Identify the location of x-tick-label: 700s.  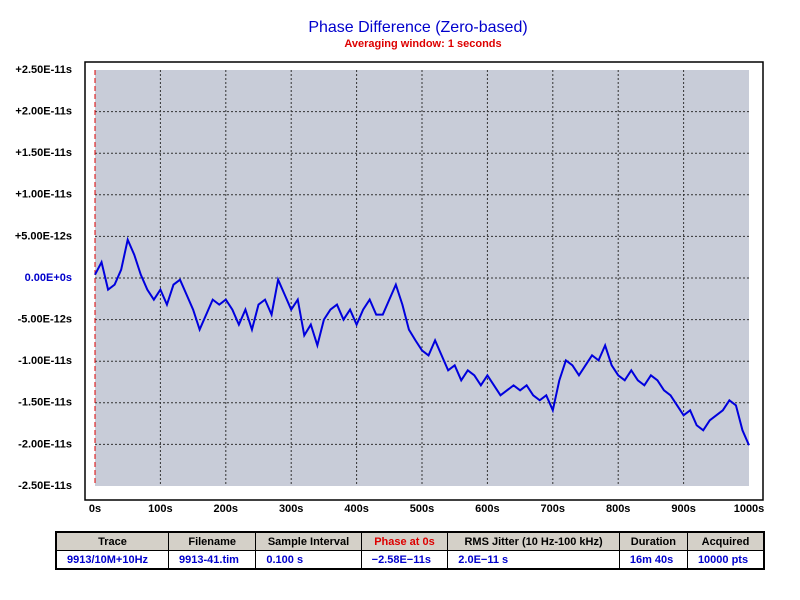
(553, 509).